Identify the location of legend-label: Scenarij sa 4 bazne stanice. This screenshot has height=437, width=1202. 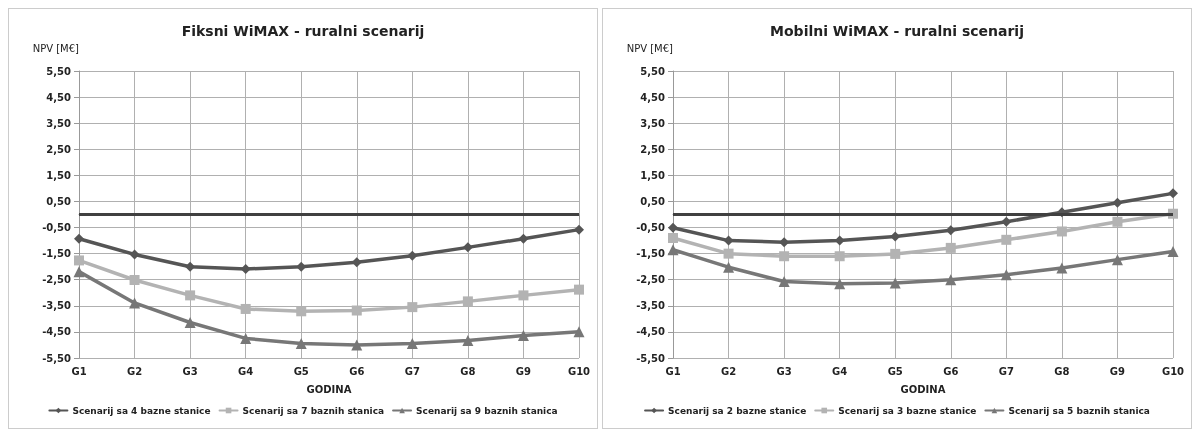
(141, 410).